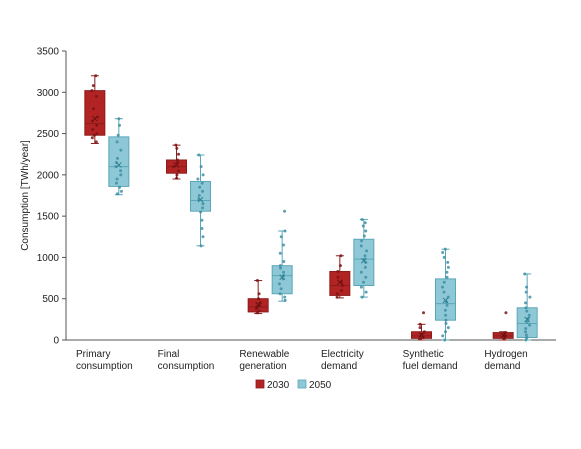  I want to click on y-tick-label: 0, so click(56, 341).